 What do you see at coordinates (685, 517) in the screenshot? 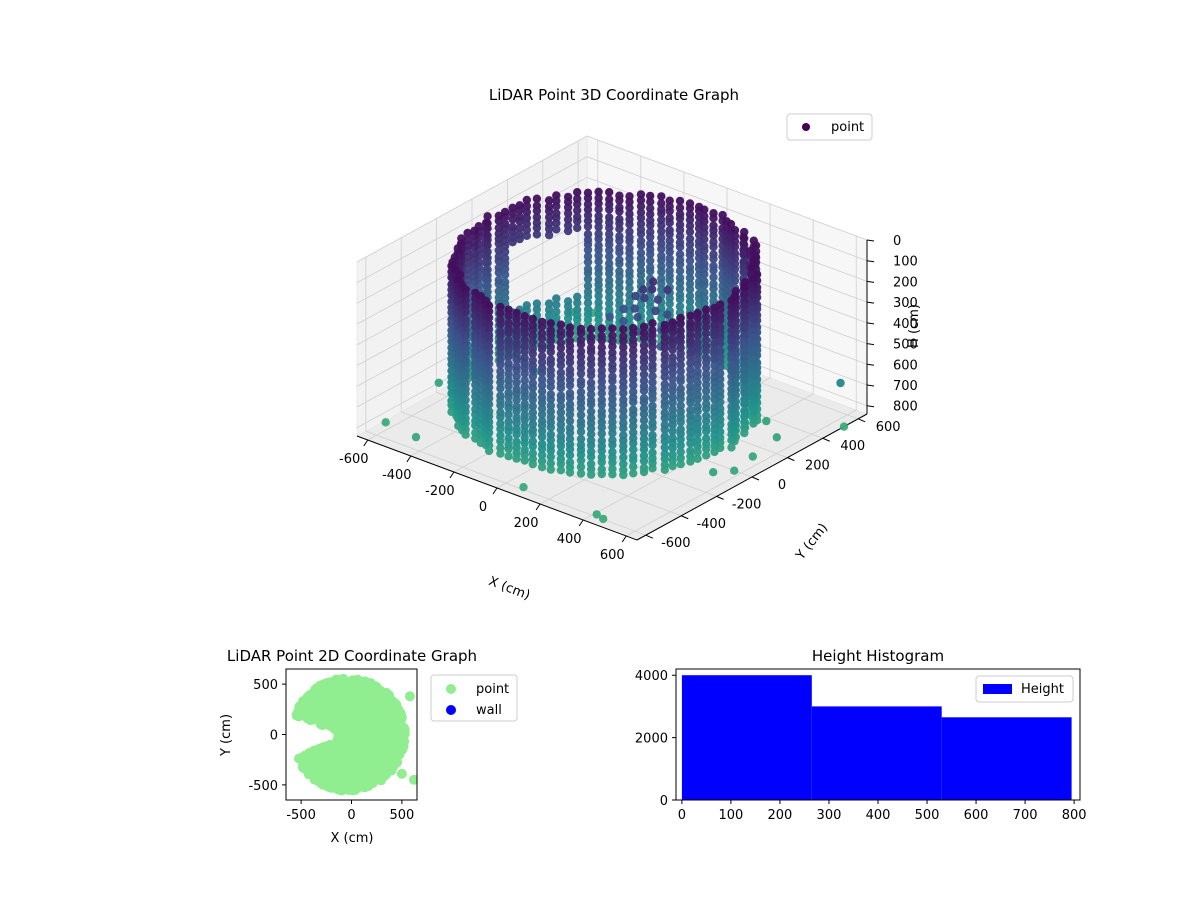
I see `tick-y` at bounding box center [685, 517].